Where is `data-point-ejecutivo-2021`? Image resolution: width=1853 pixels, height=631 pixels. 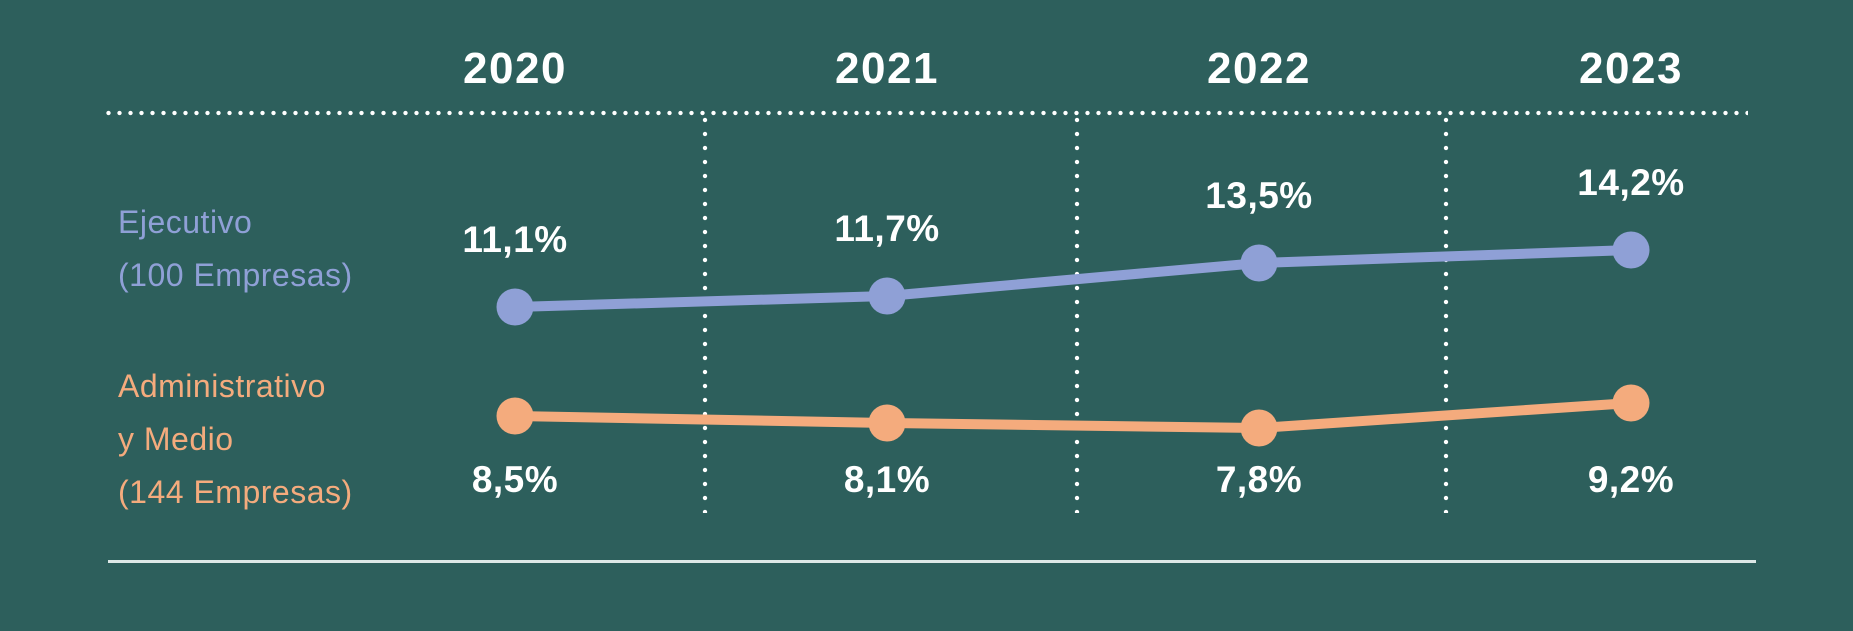
data-point-ejecutivo-2021 is located at coordinates (887, 296).